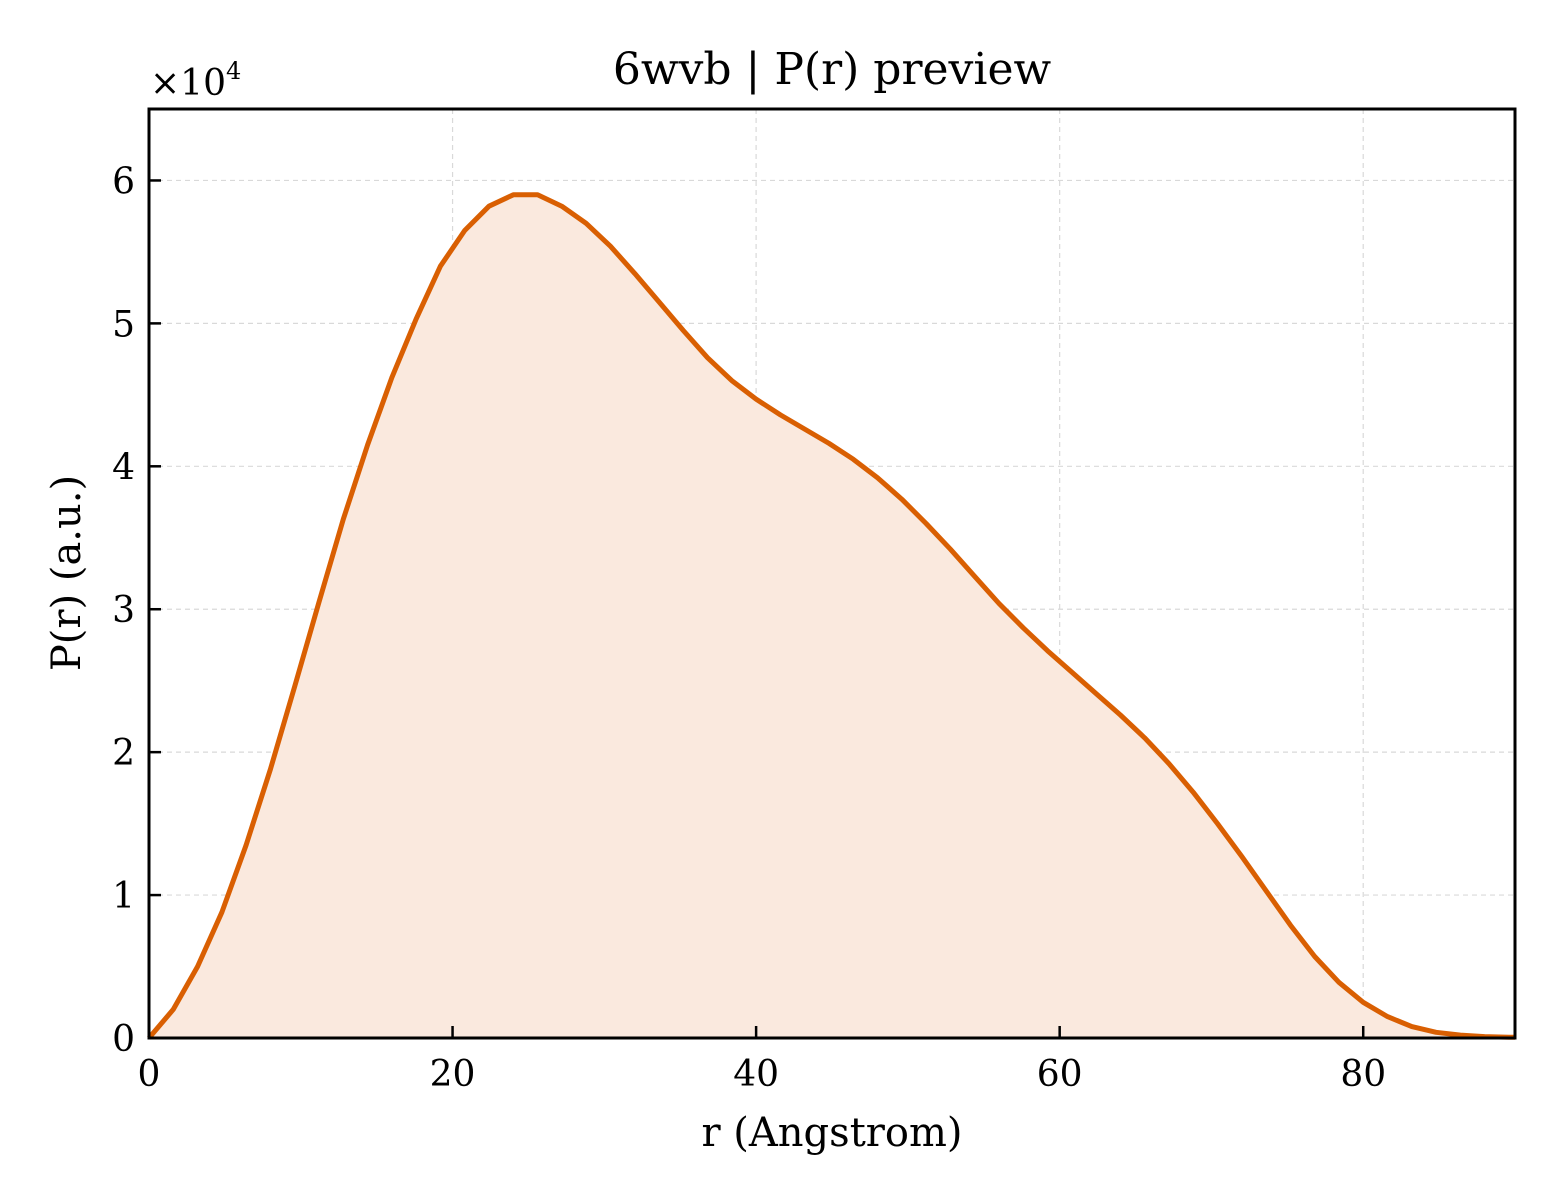 The image size is (1560, 1200). What do you see at coordinates (195, 80) in the screenshot?
I see `y-axis-multiplier: ×10⁴` at bounding box center [195, 80].